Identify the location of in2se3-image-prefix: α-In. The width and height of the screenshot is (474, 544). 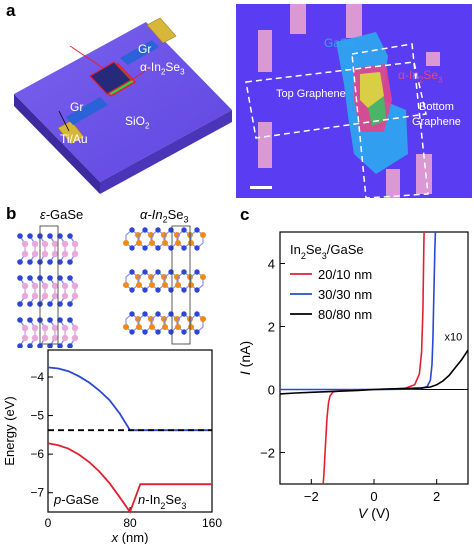
(408, 75).